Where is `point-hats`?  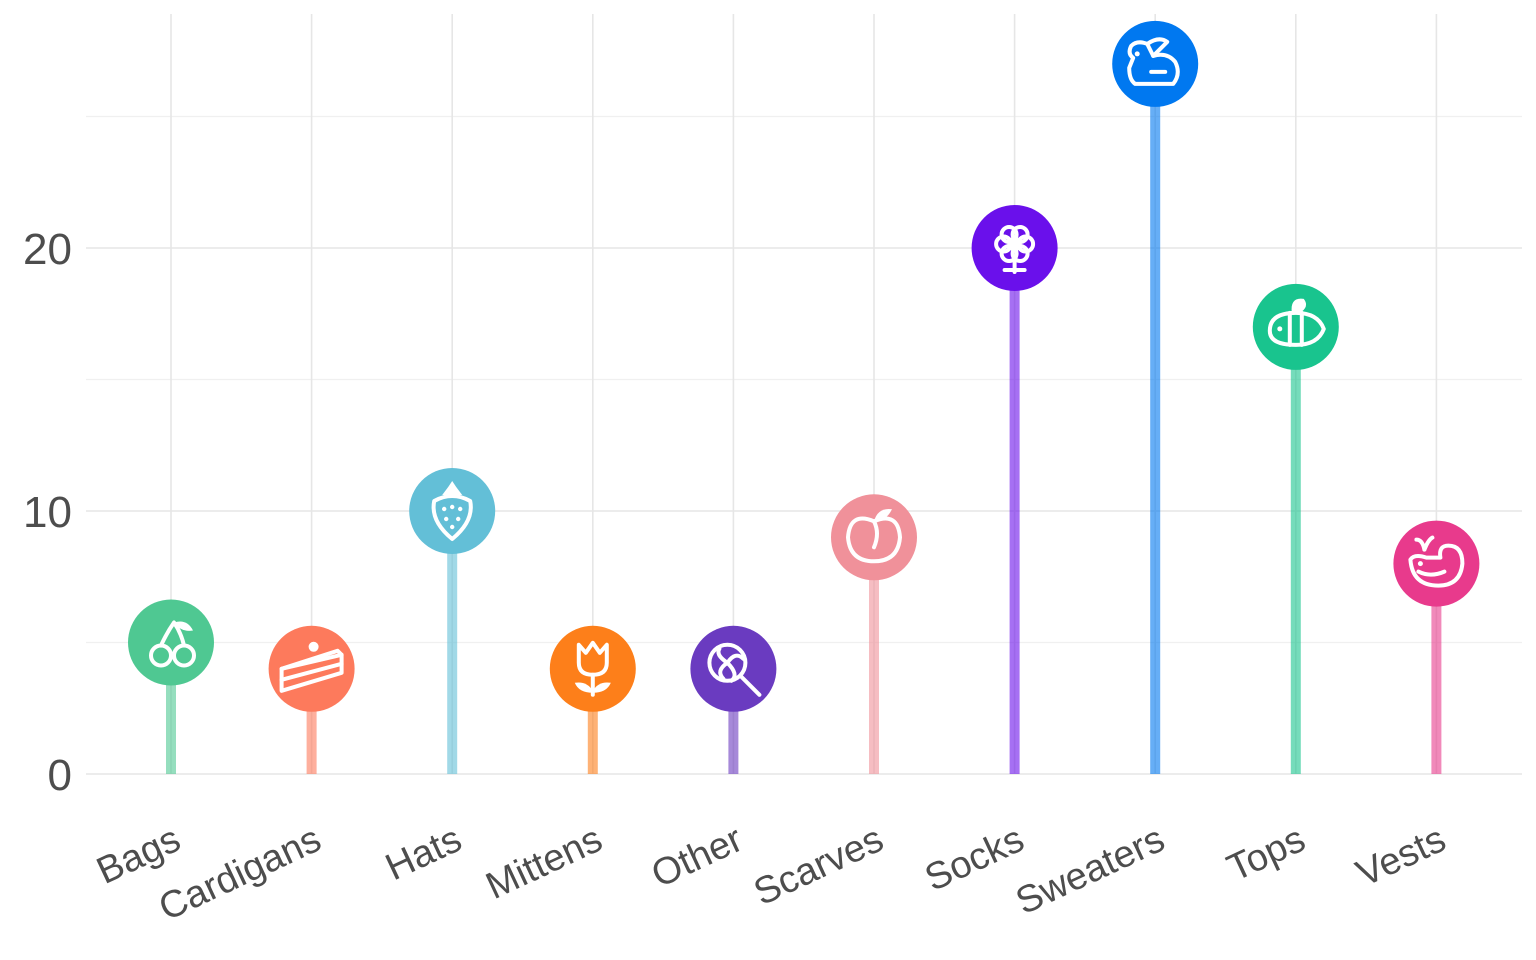 point-hats is located at coordinates (452, 511).